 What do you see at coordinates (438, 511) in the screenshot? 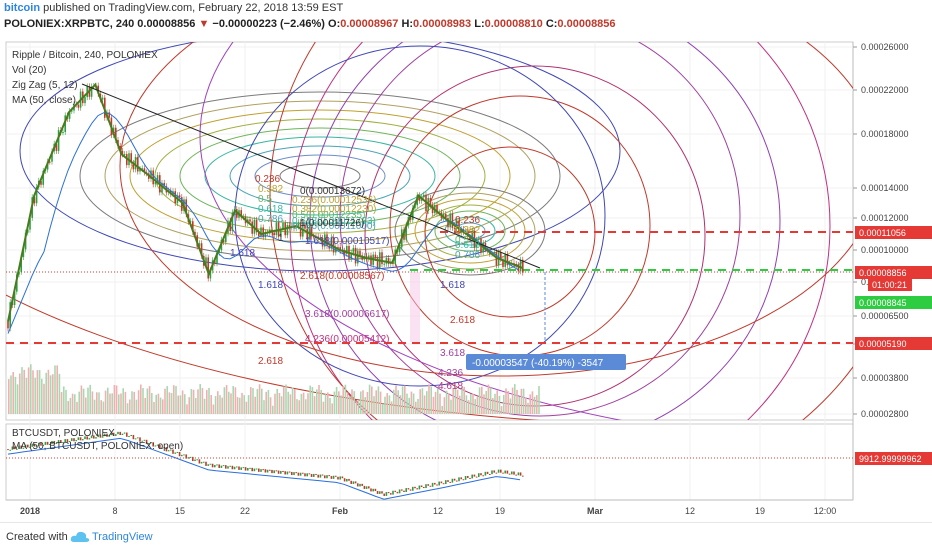
I see `time-tick-label: 12` at bounding box center [438, 511].